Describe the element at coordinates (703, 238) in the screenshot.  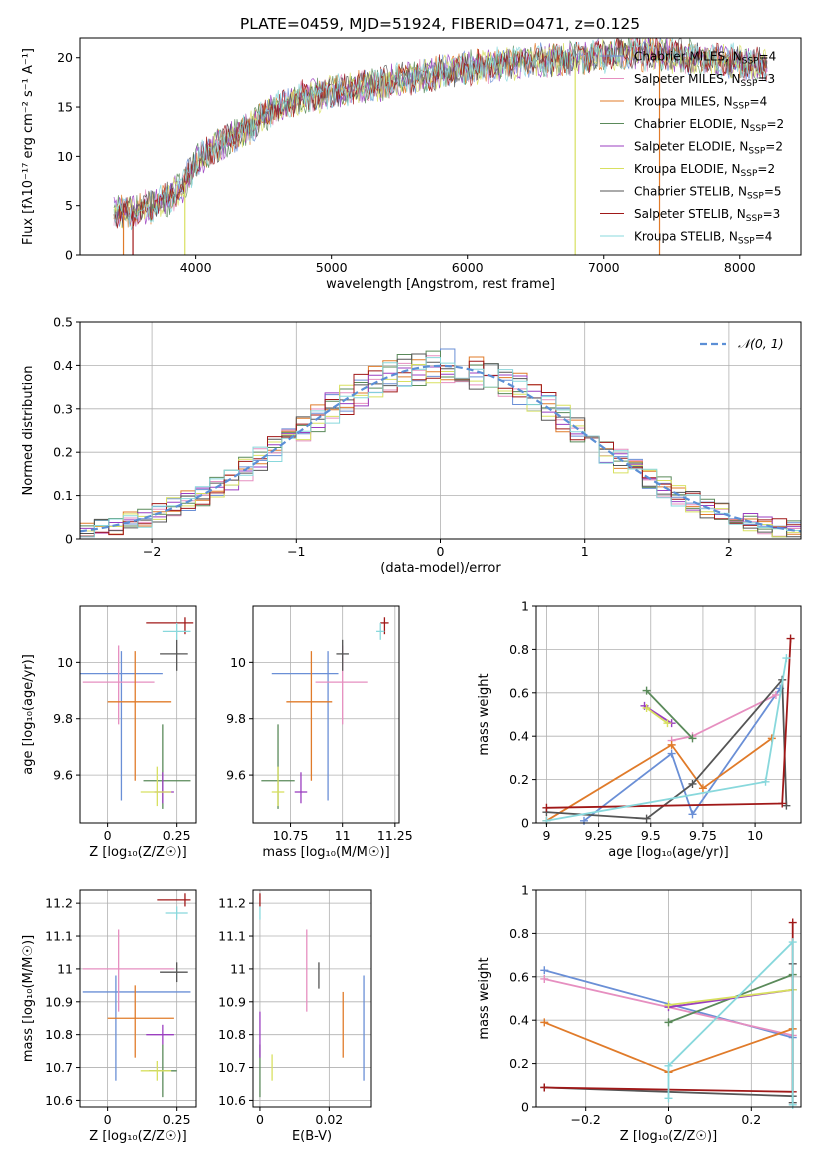
I see `legend-label: Kroupa STELIB, NSSP=4` at that location.